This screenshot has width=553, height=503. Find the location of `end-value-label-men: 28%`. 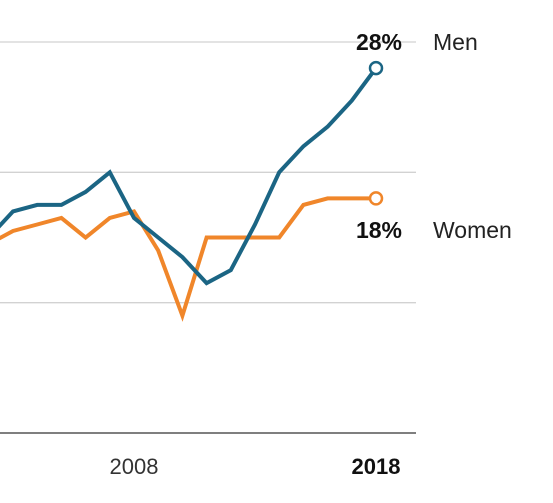

end-value-label-men: 28% is located at coordinates (379, 42).